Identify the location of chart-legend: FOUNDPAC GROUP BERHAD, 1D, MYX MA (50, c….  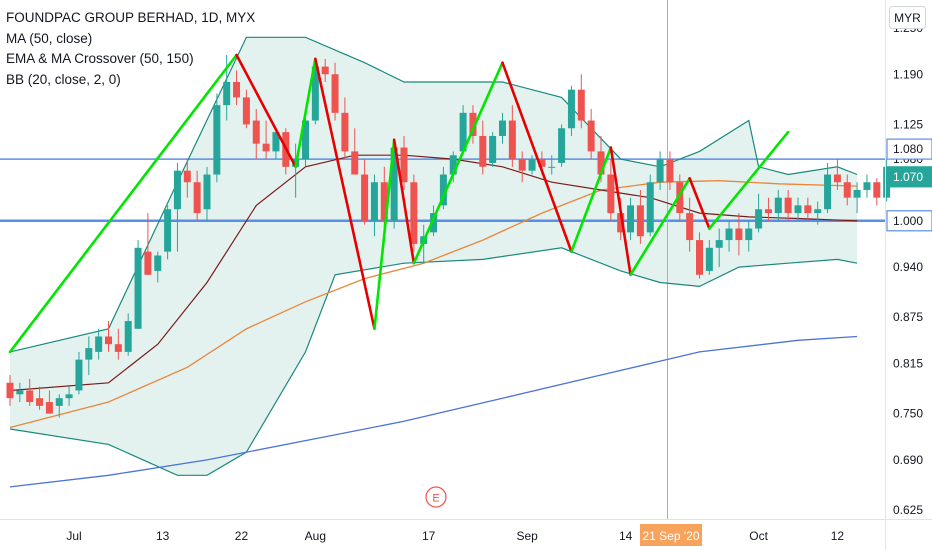
(130, 49).